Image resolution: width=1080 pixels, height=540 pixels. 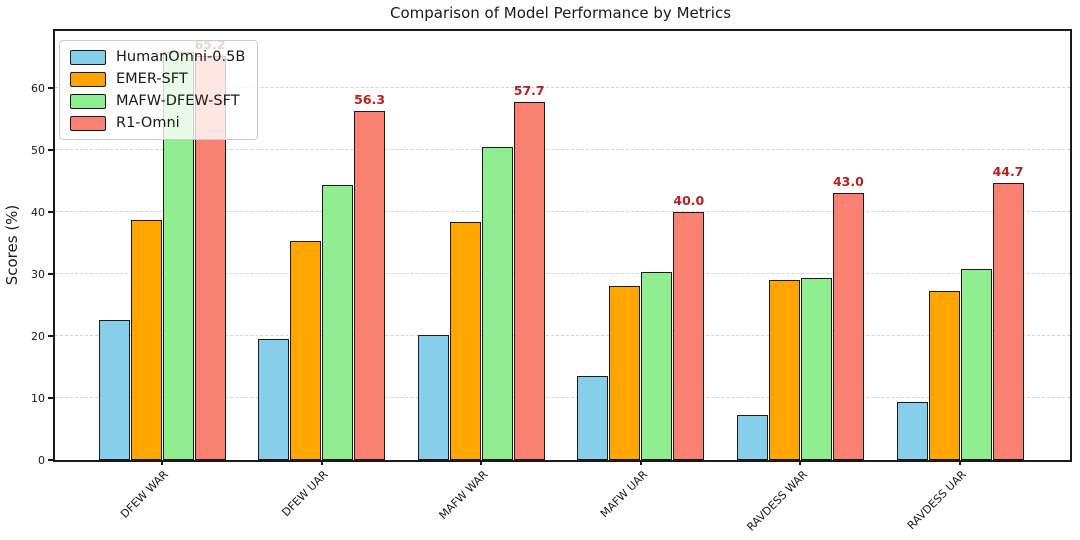 What do you see at coordinates (145, 494) in the screenshot?
I see `x-tick-label: DFEW WAR` at bounding box center [145, 494].